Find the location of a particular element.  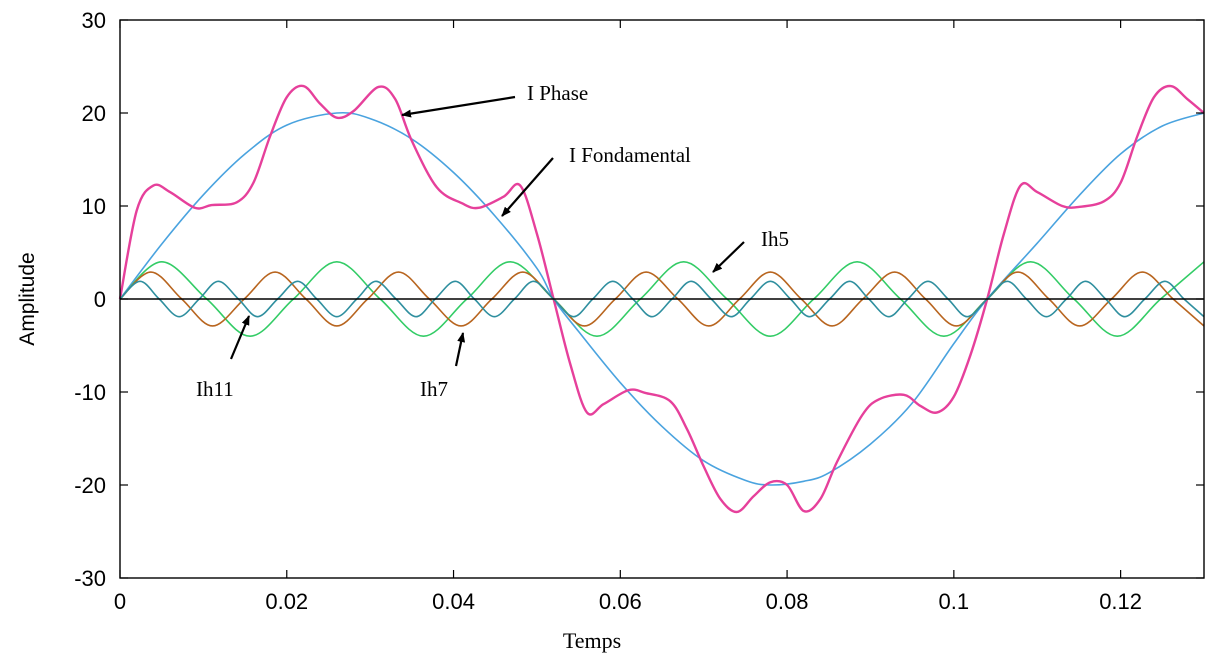

annotation-ih11-arrow is located at coordinates (240, 337).